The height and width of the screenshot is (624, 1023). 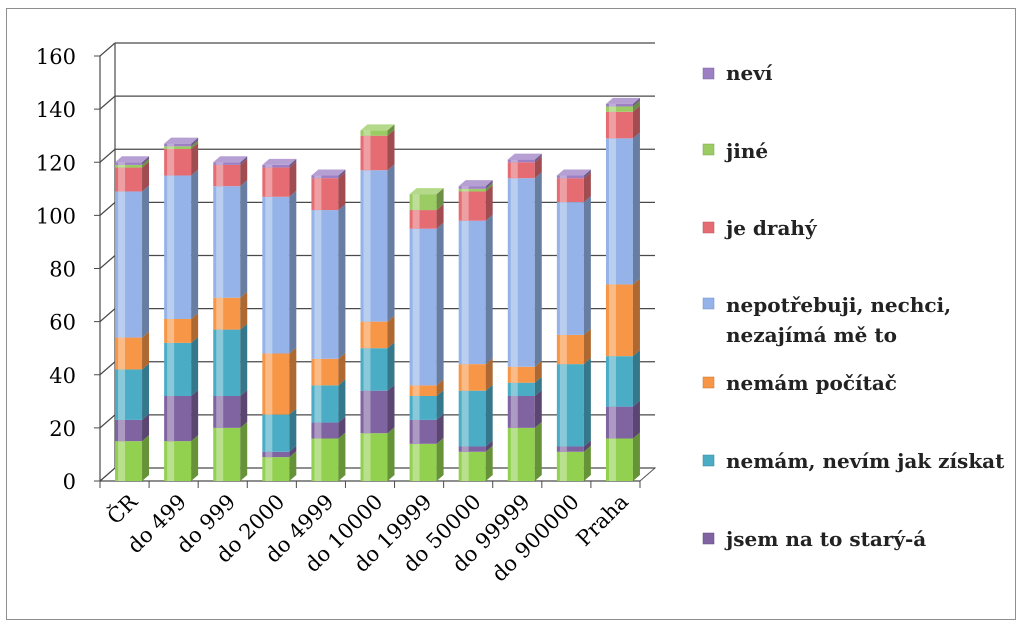 What do you see at coordinates (838, 305) in the screenshot?
I see `legend-label-nepotrebuji-line1: nepotřebuji, nechci,` at bounding box center [838, 305].